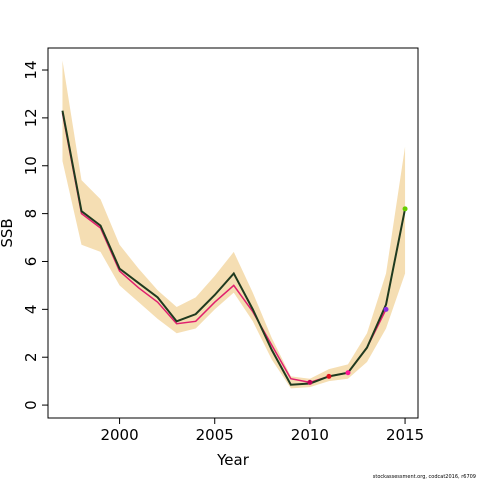 This screenshot has width=480, height=480. Describe the element at coordinates (31, 214) in the screenshot. I see `y-tick-label: 8` at that location.